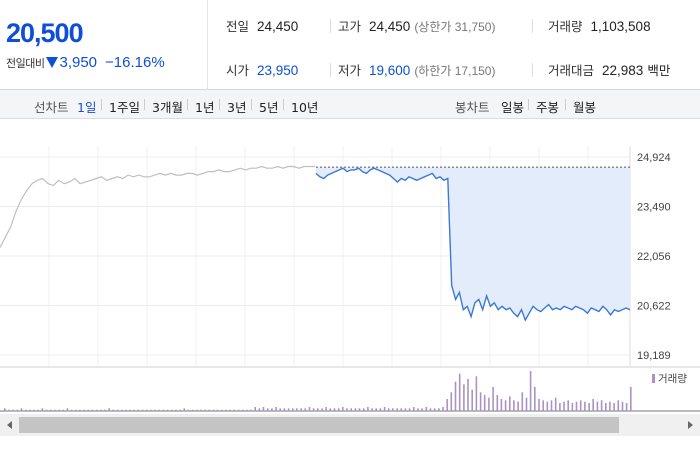 The image size is (700, 450). Describe the element at coordinates (305, 107) in the screenshot. I see `period-tab-10y: 10년` at that location.